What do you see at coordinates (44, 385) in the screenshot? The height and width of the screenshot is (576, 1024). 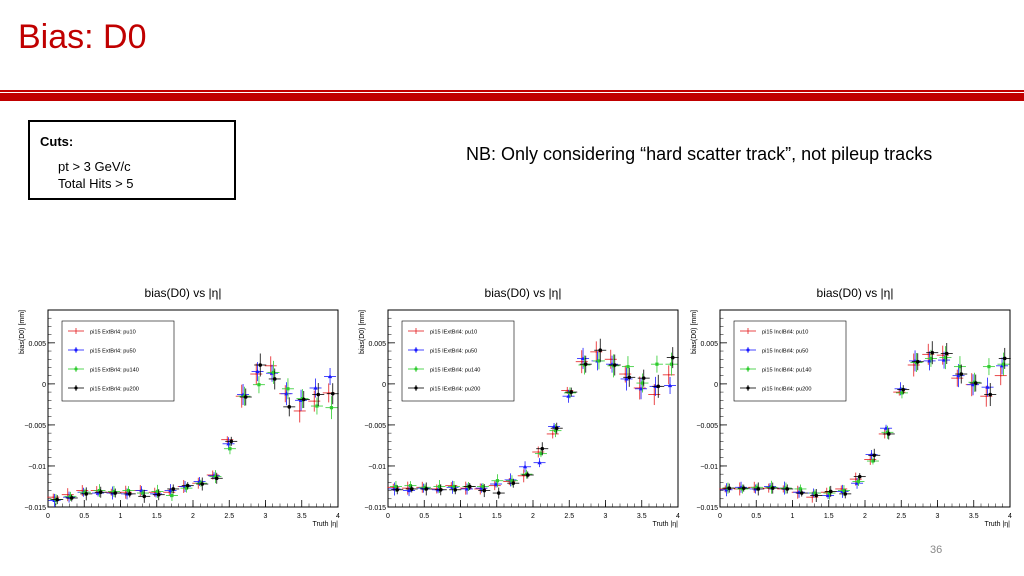 I see `y-tick-label: 0` at bounding box center [44, 385].